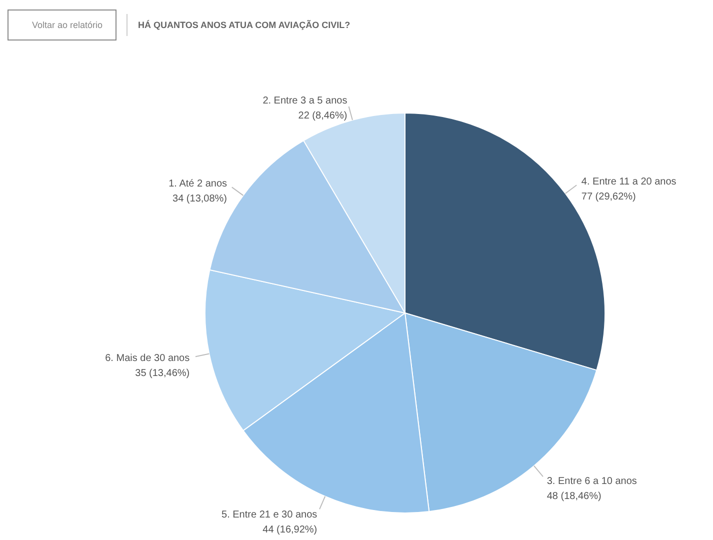  Describe the element at coordinates (244, 24) in the screenshot. I see `chart-title: HÁ QUANTOS ANOS ATUA COM AVIAÇÃO CIVIL?` at that location.